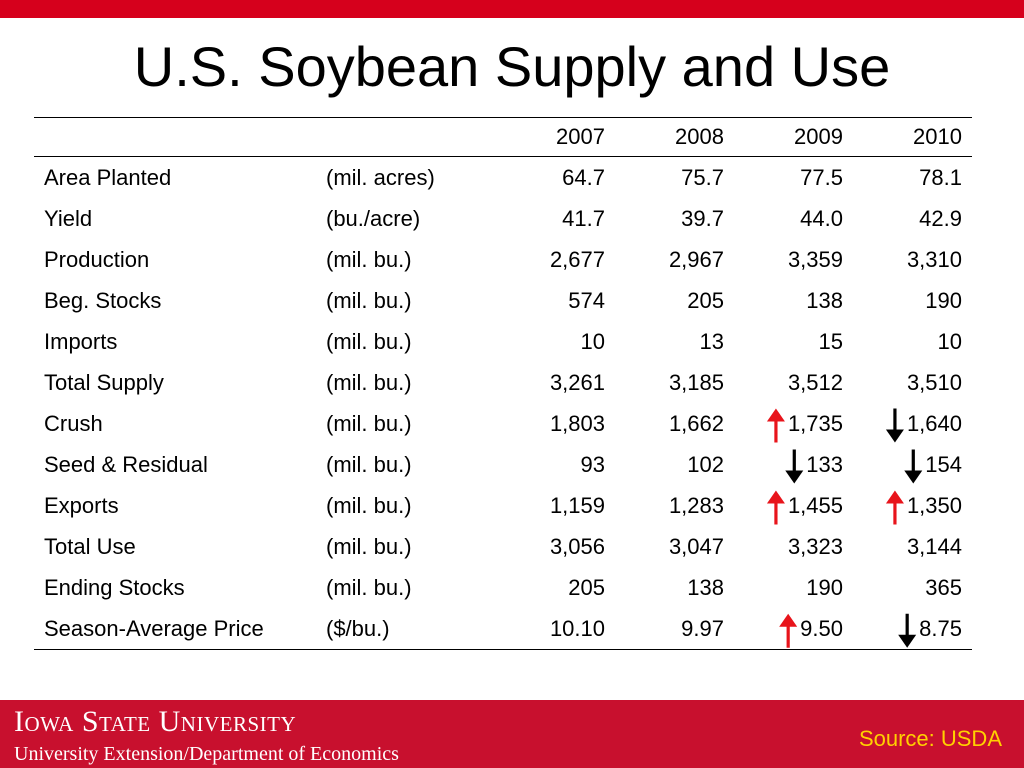 The width and height of the screenshot is (1024, 768). I want to click on table-row: Seed & Residual (mil. bu.) 93 102 133 154, so click(503, 464).